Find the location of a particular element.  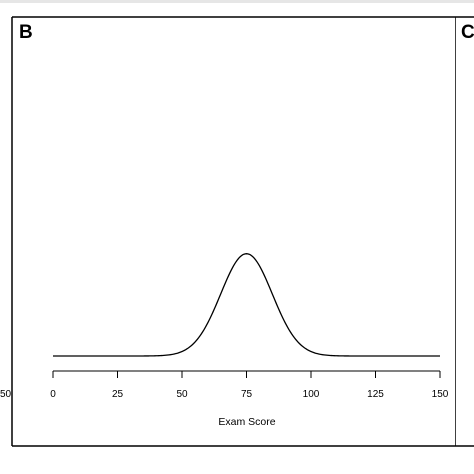

x-tick-label: 75 is located at coordinates (247, 394).